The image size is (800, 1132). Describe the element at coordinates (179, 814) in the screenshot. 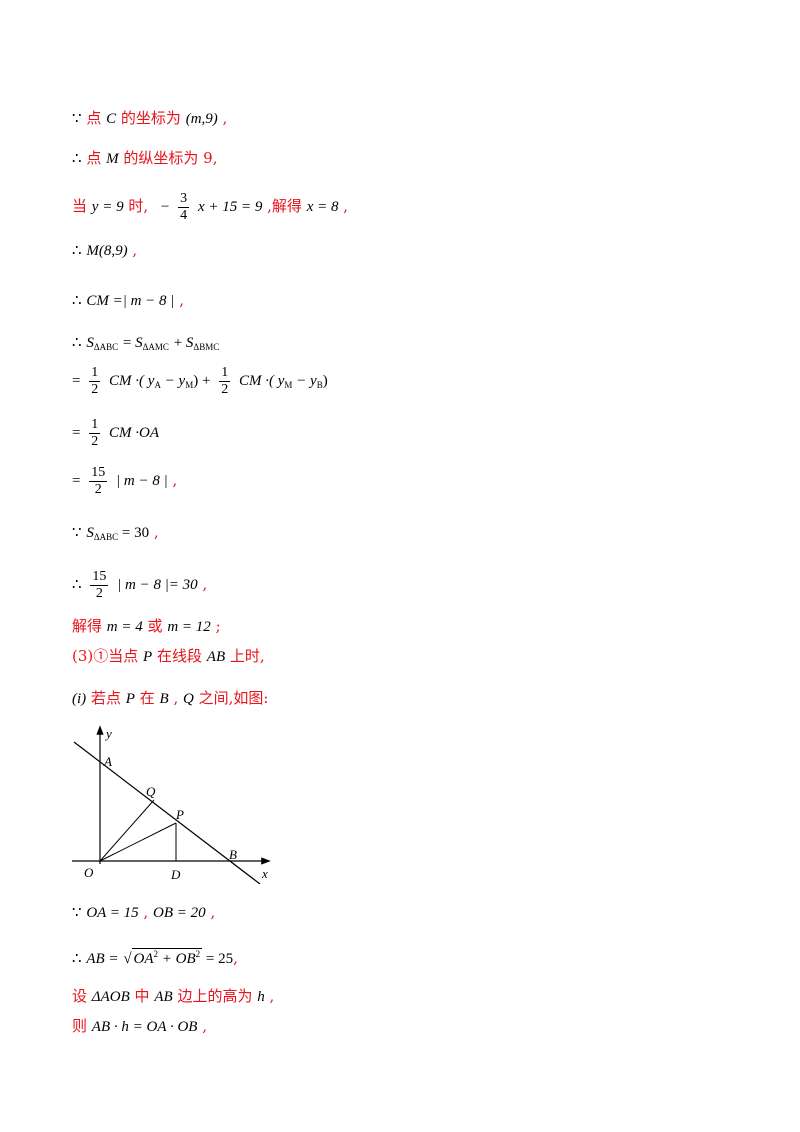

I see `label-p: P` at that location.